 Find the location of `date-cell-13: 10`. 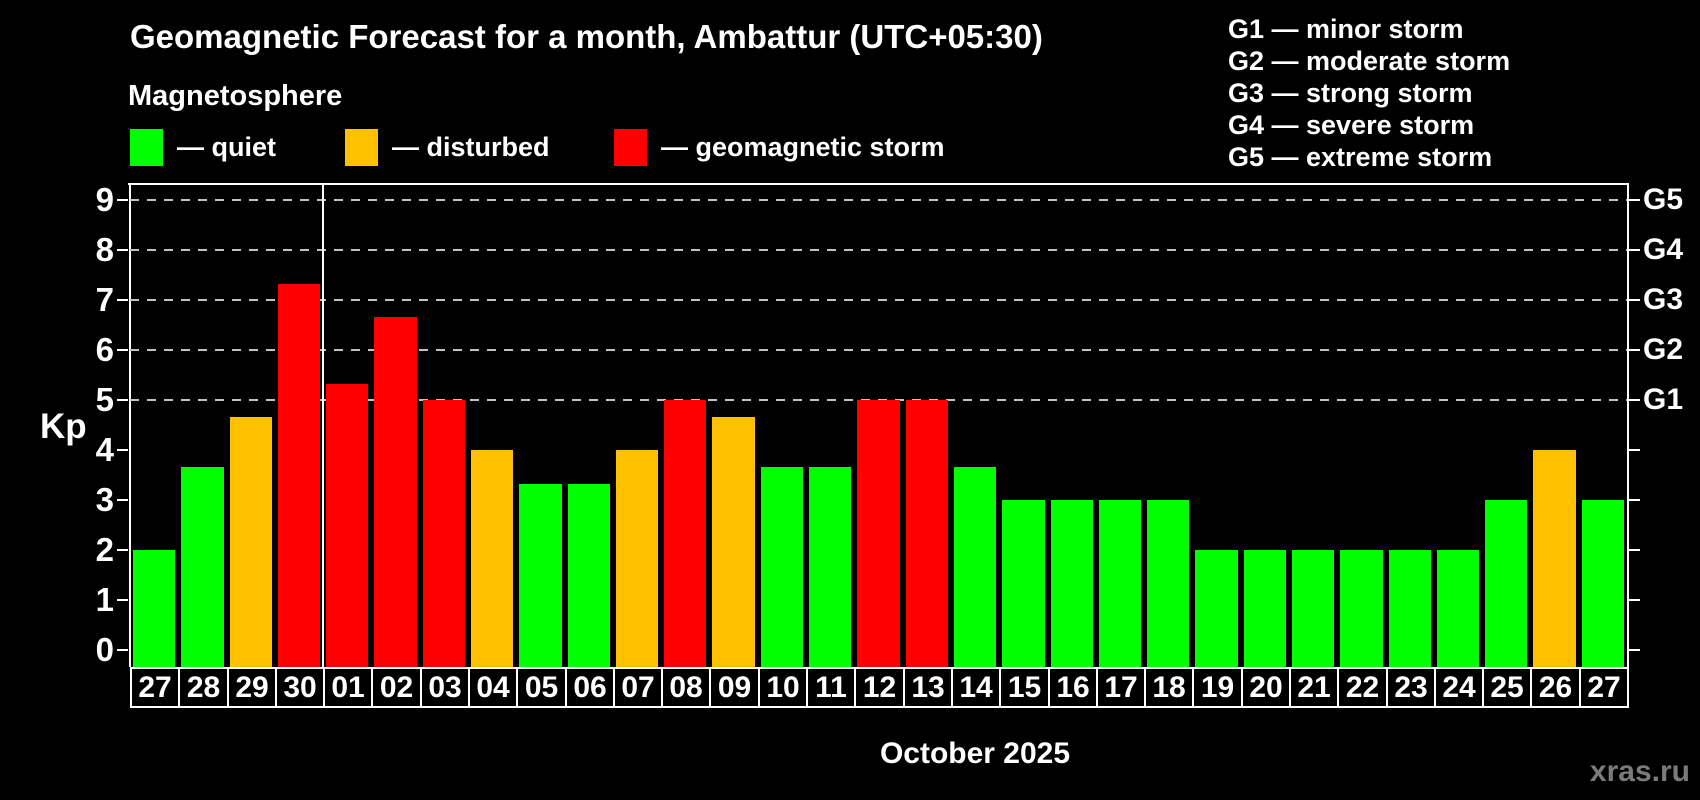

date-cell-13: 10 is located at coordinates (782, 687).